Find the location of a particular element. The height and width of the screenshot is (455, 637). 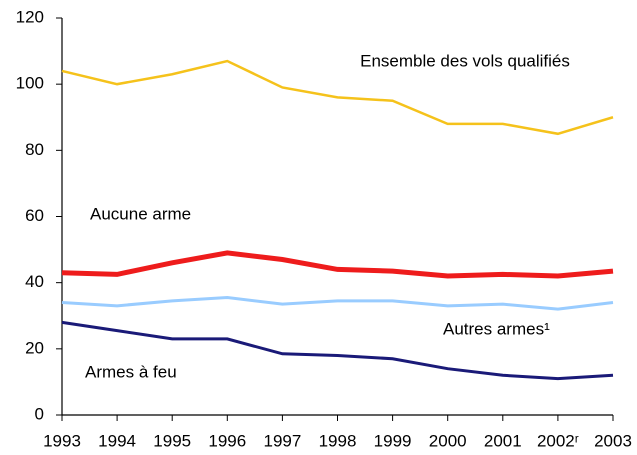

y-tick-label: 120 is located at coordinates (30, 16).